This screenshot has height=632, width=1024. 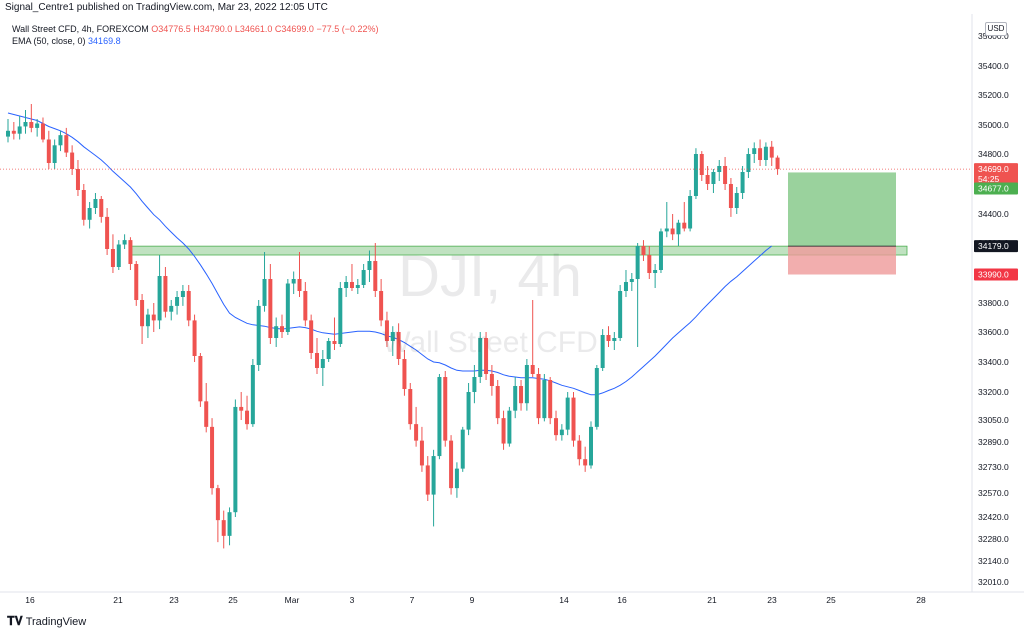 I want to click on time-tick-label: 9, so click(x=472, y=600).